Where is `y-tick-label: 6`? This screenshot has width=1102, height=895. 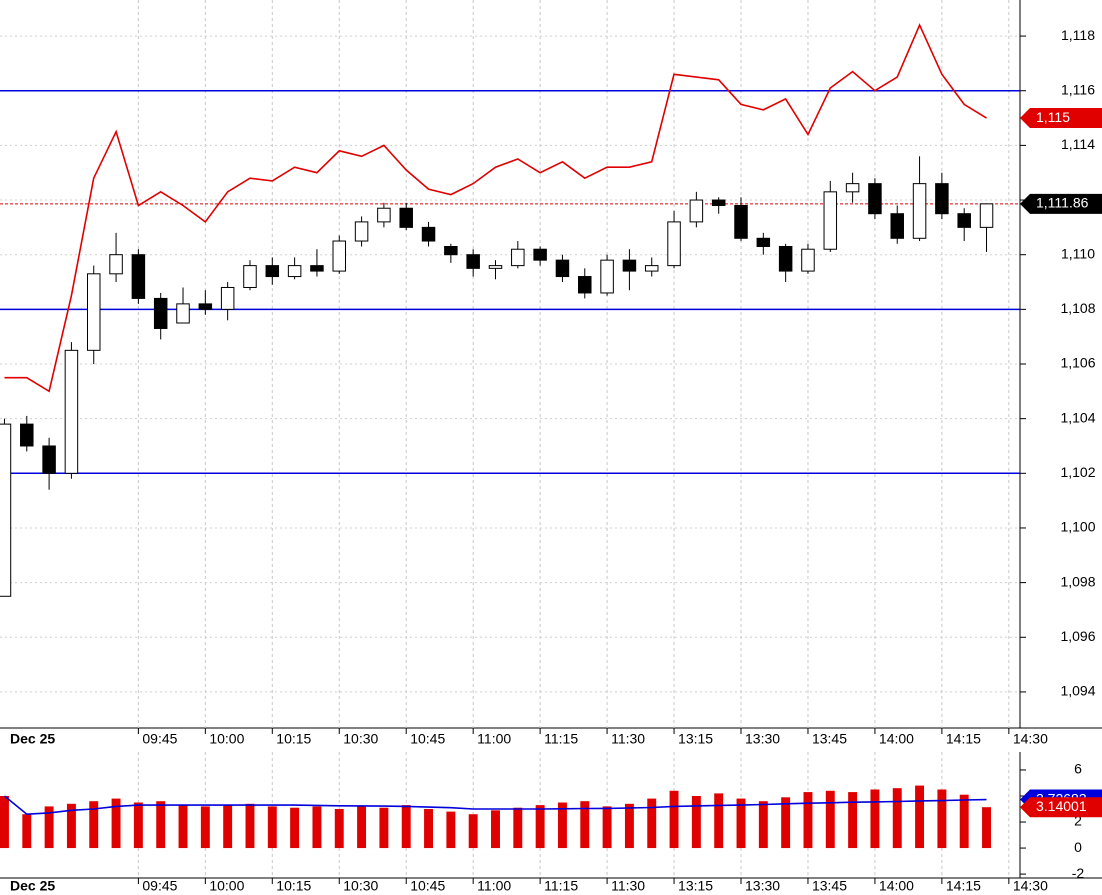
y-tick-label: 6 is located at coordinates (1078, 769).